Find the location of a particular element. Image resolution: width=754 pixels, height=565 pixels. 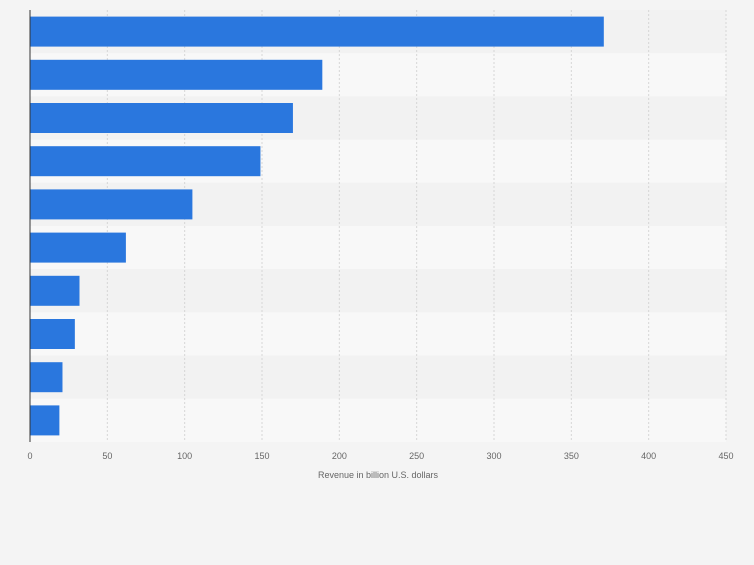

x-tick-label: 150 is located at coordinates (261, 456).